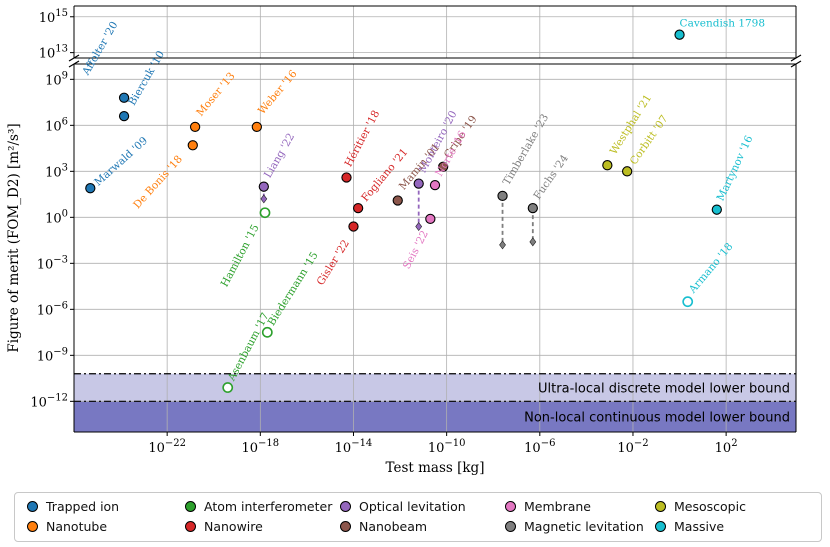 The width and height of the screenshot is (830, 547). Describe the element at coordinates (65, 213) in the screenshot. I see `tick-exponent: 0` at that location.